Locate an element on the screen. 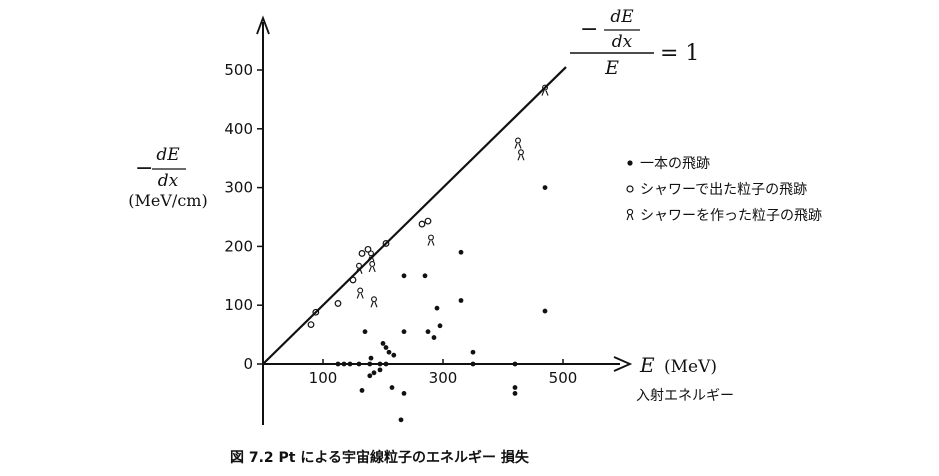  x-tick-label: 300 is located at coordinates (443, 378).